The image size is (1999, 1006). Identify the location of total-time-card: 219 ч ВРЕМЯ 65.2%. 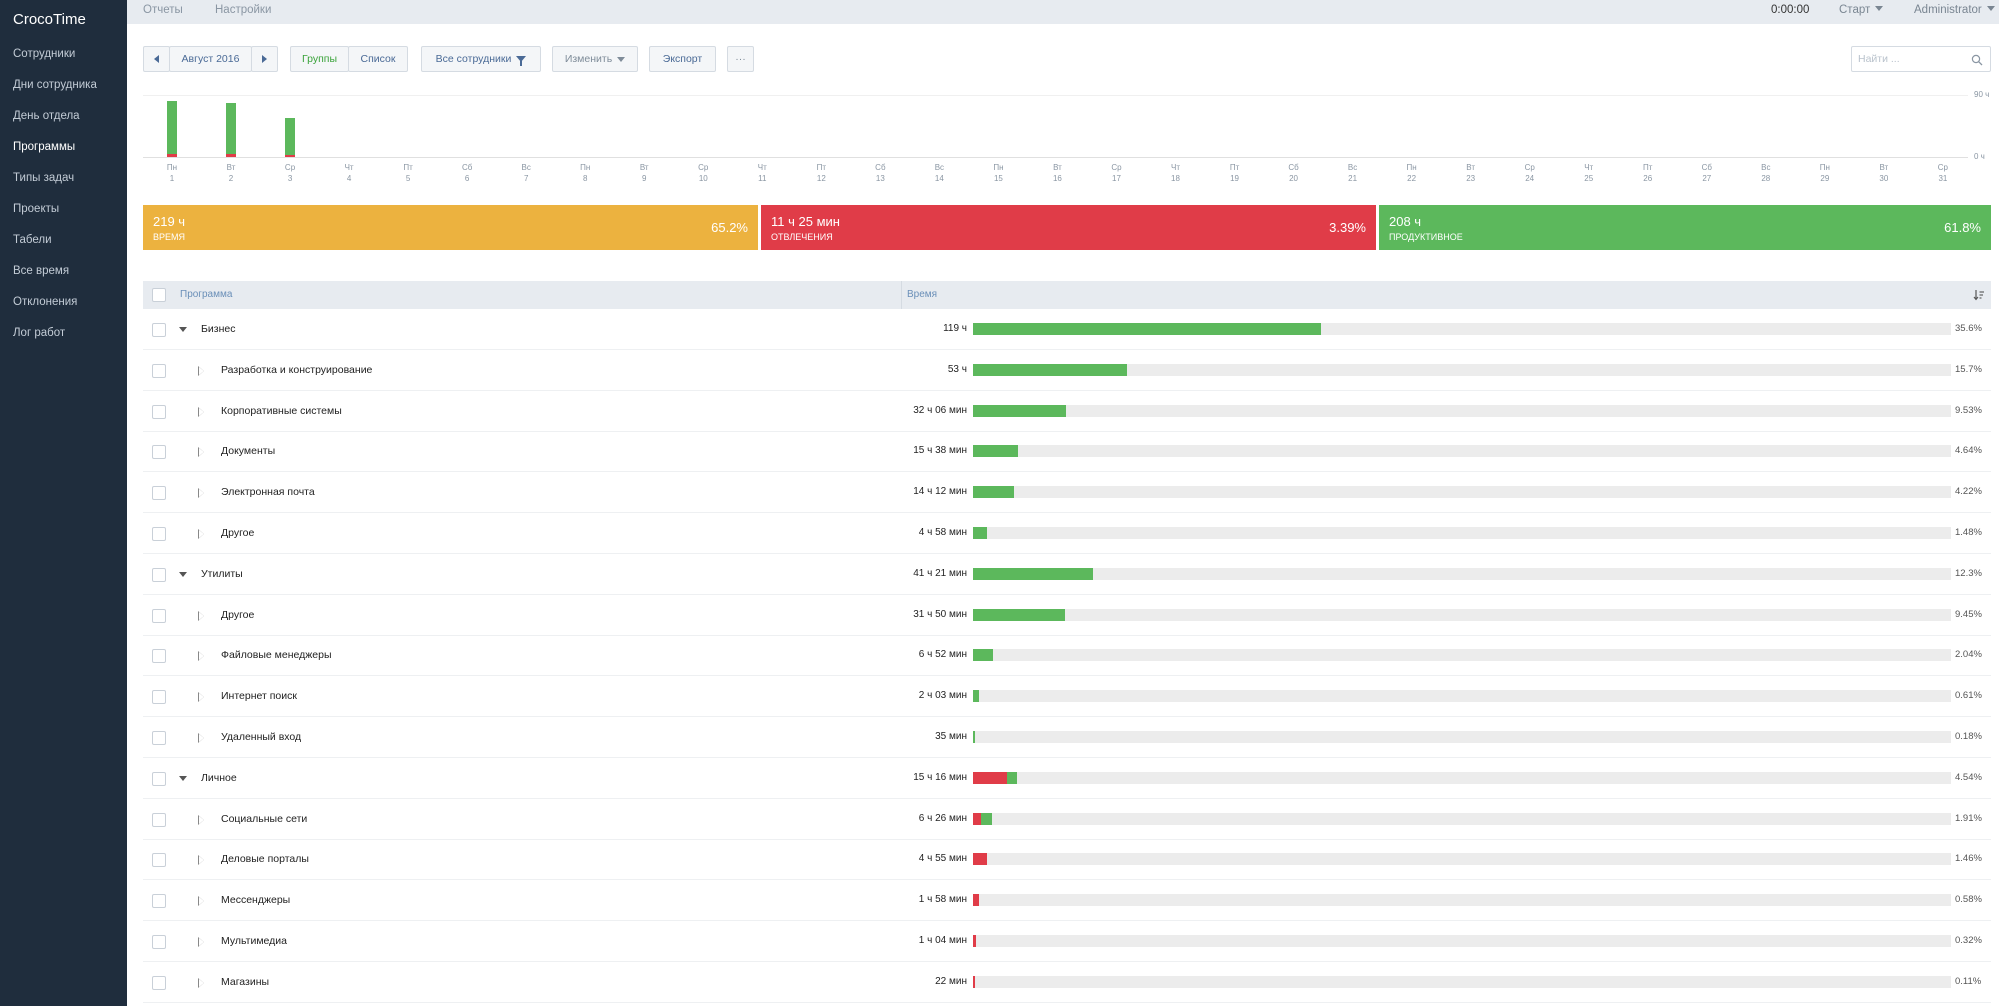
(450, 227).